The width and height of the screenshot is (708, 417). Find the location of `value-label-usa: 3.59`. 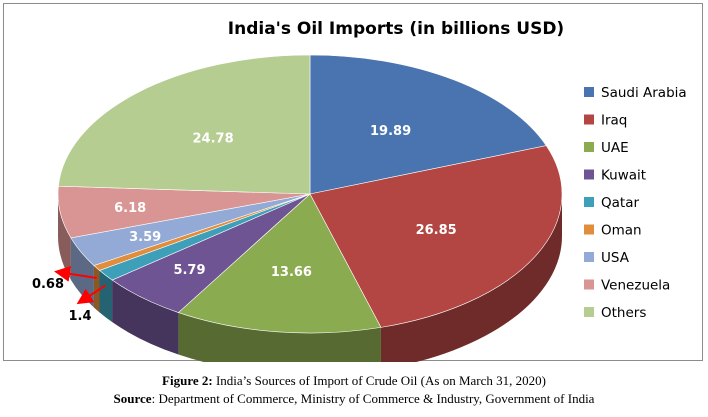

value-label-usa: 3.59 is located at coordinates (145, 237).